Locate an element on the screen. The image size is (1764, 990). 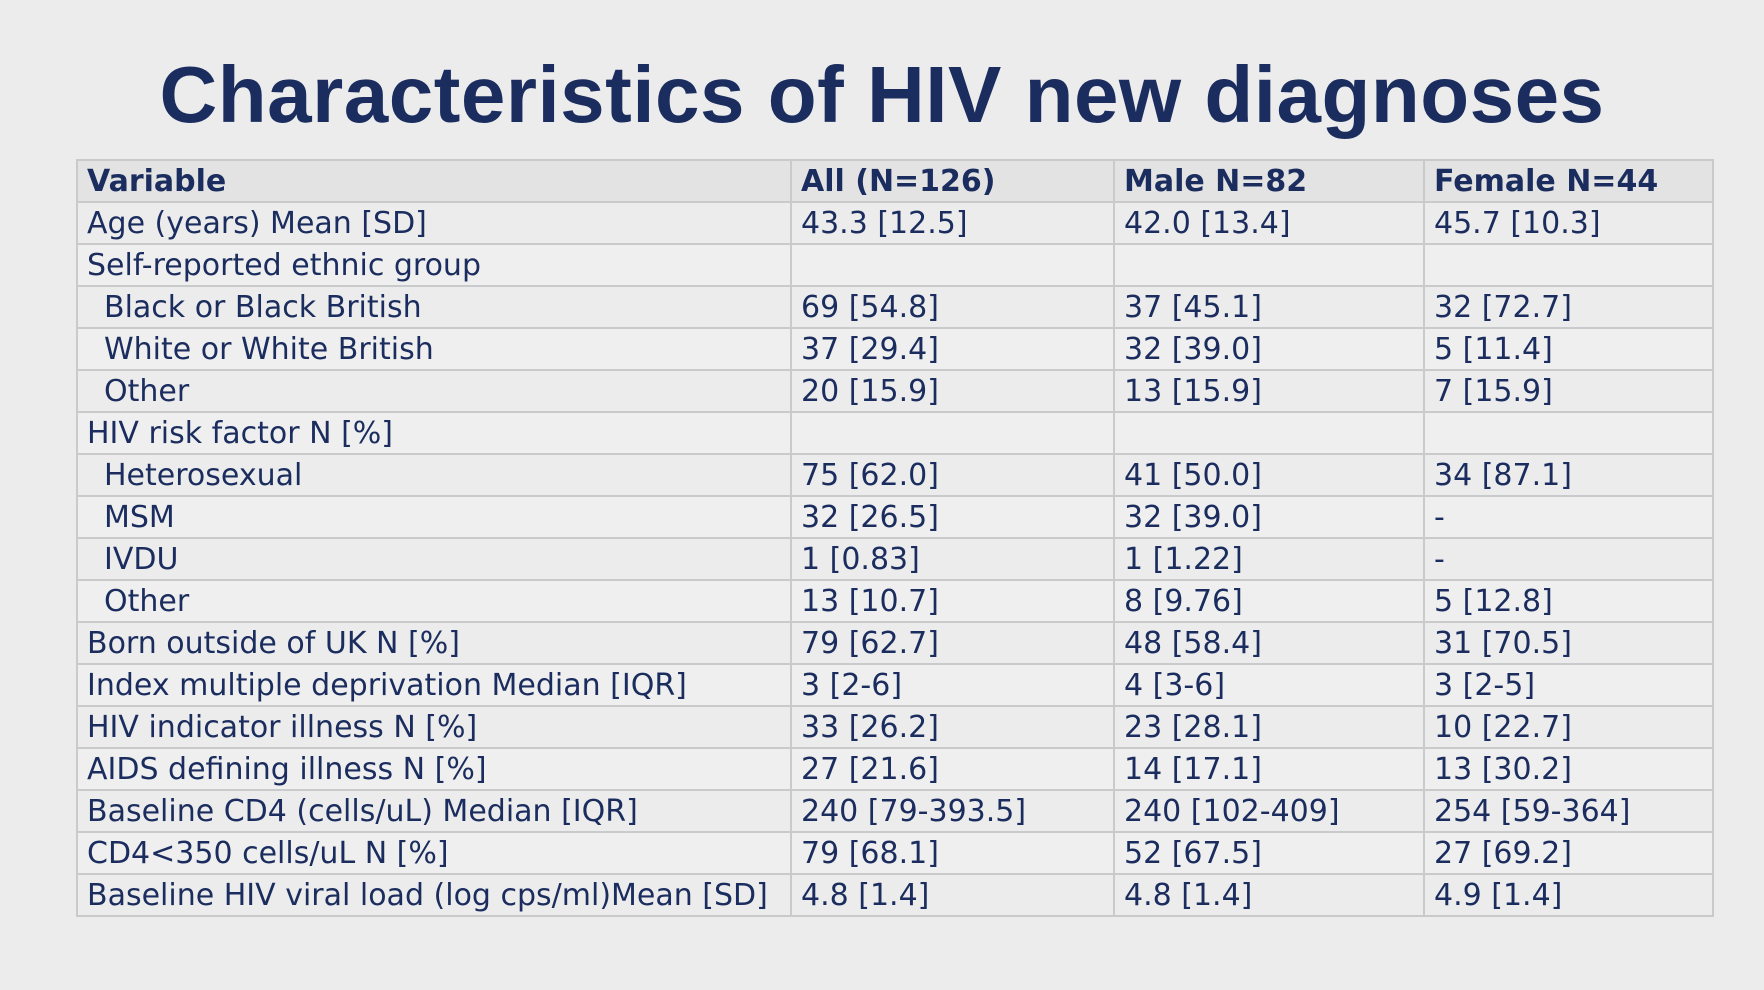
table-row: Other 20 [15.9] 13 [15.9] 7 [15.9] is located at coordinates (895, 391).